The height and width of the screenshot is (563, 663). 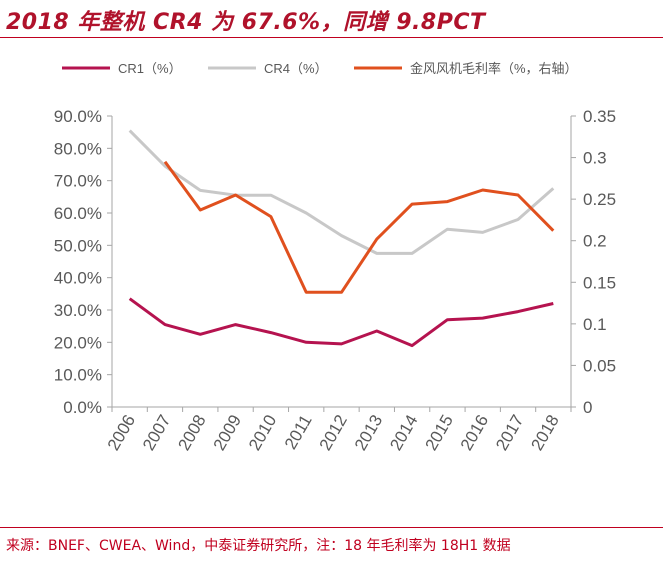 What do you see at coordinates (595, 324) in the screenshot?
I see `y-right-tick-label: 0.1` at bounding box center [595, 324].